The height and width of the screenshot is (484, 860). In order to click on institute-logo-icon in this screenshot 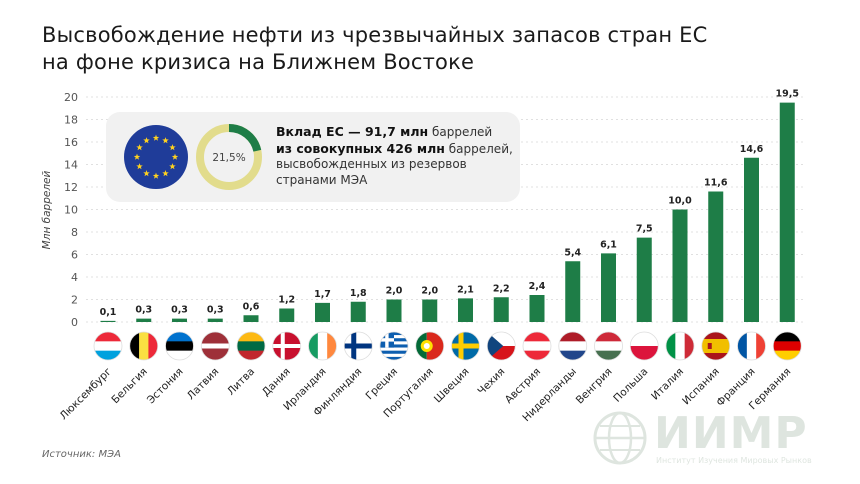, I will do `click(620, 438)`.